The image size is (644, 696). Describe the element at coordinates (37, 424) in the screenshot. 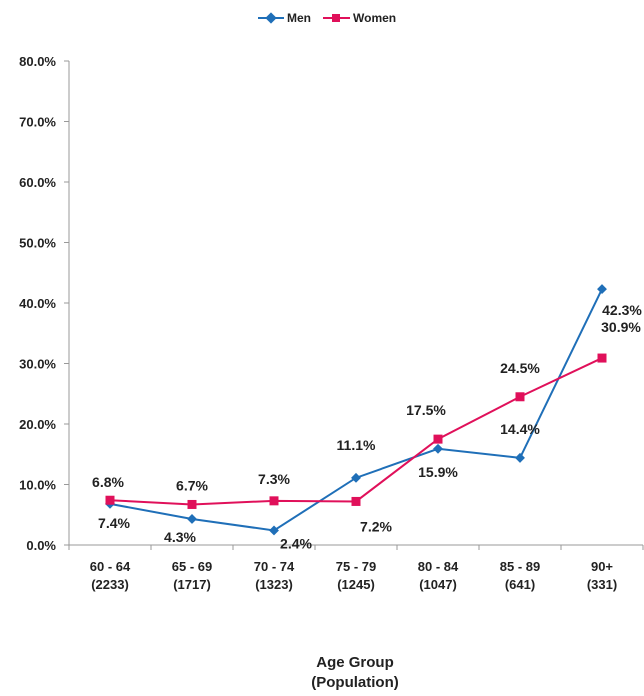

I see `y-tick-label: 20.0%` at that location.